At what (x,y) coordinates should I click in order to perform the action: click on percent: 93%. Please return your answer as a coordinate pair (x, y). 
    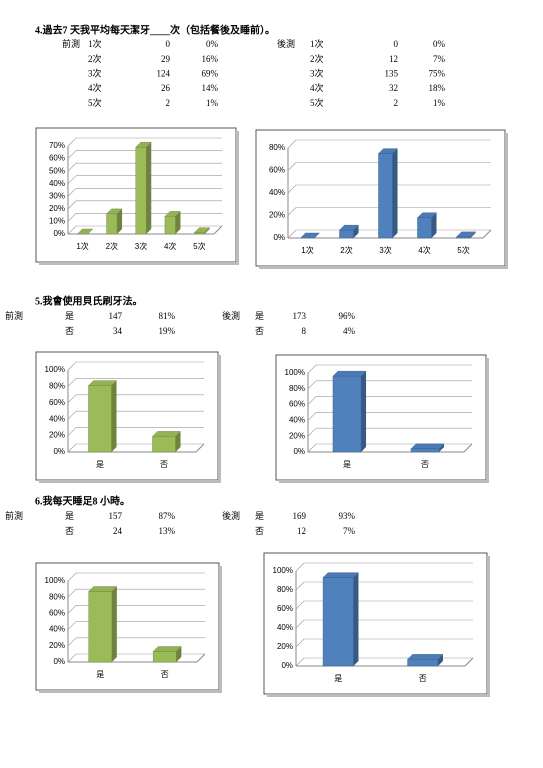
    Looking at the image, I should click on (347, 516).